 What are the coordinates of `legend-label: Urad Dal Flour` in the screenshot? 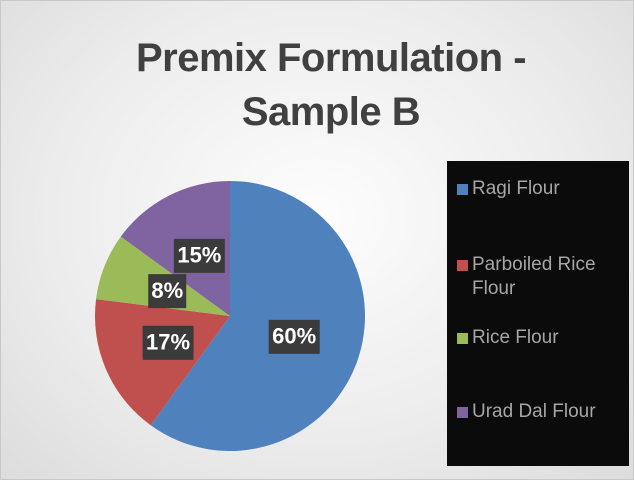 It's located at (534, 411).